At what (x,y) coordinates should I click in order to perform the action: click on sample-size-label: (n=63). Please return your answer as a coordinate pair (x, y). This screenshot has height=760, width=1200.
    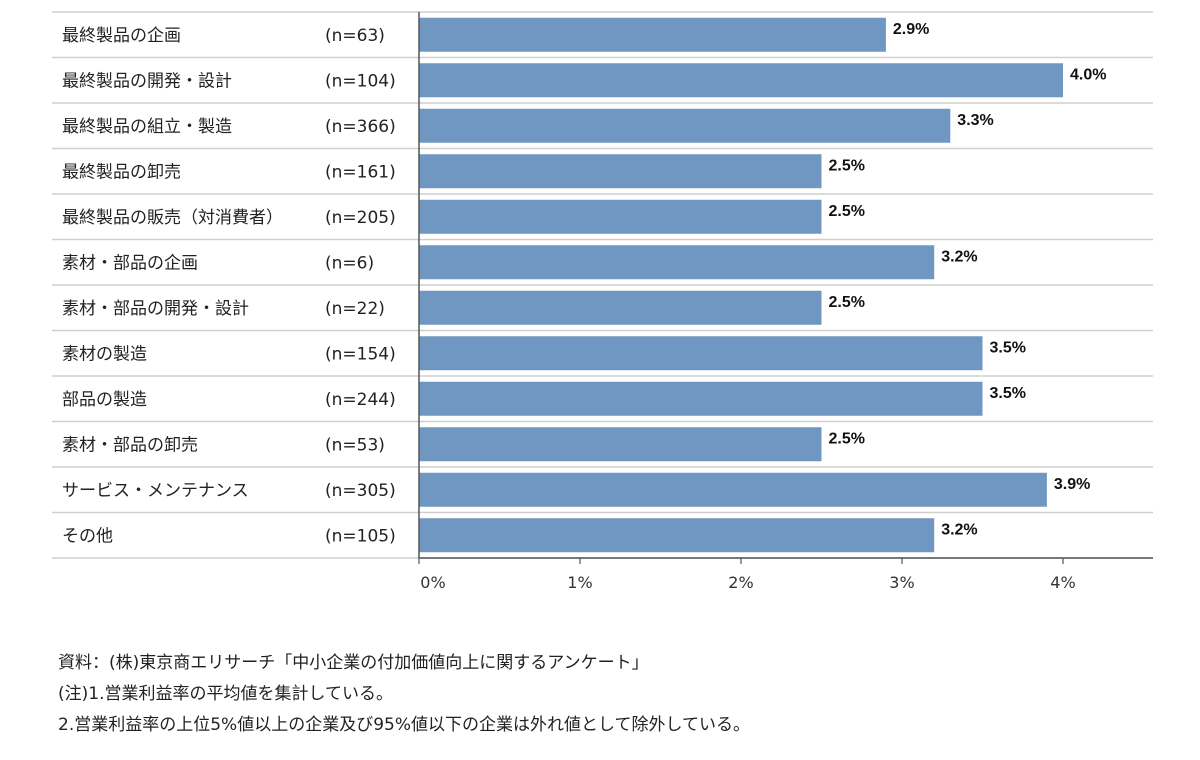
    Looking at the image, I should click on (355, 36).